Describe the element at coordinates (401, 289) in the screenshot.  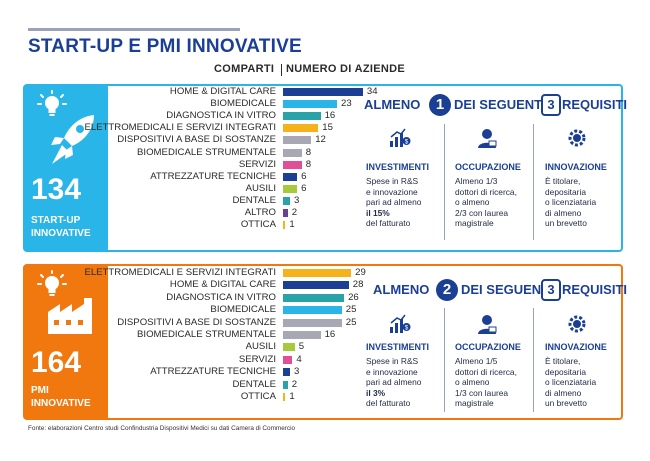
I see `pmi-req-prefix: ALMENO` at that location.